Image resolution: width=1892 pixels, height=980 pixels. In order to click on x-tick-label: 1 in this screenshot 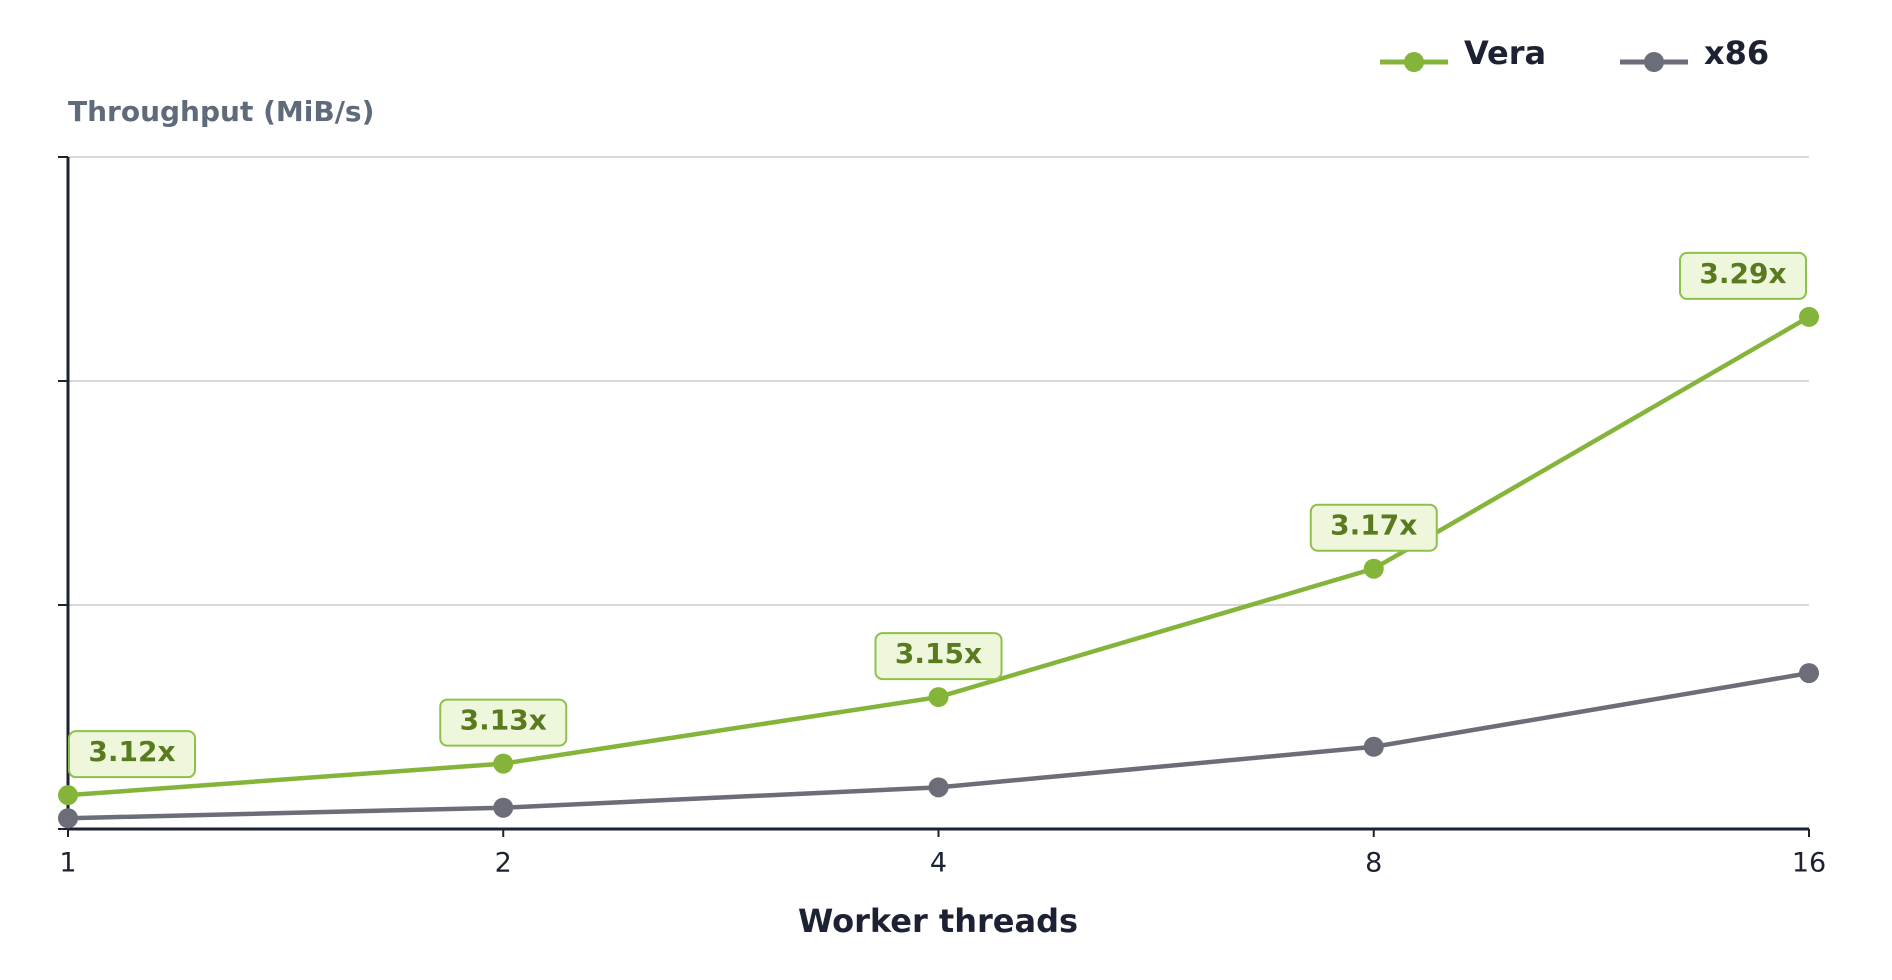, I will do `click(67, 863)`.